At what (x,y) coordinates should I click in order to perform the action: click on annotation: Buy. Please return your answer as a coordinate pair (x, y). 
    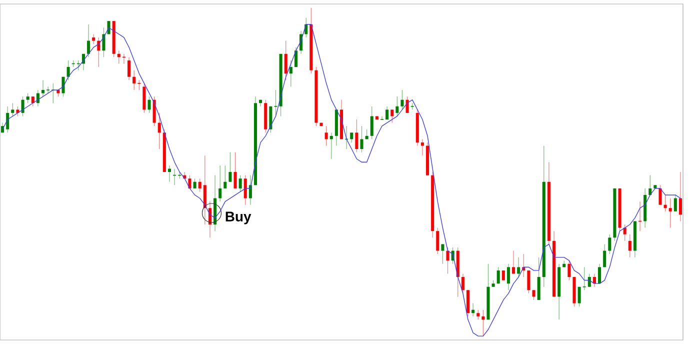
    Looking at the image, I should click on (239, 218).